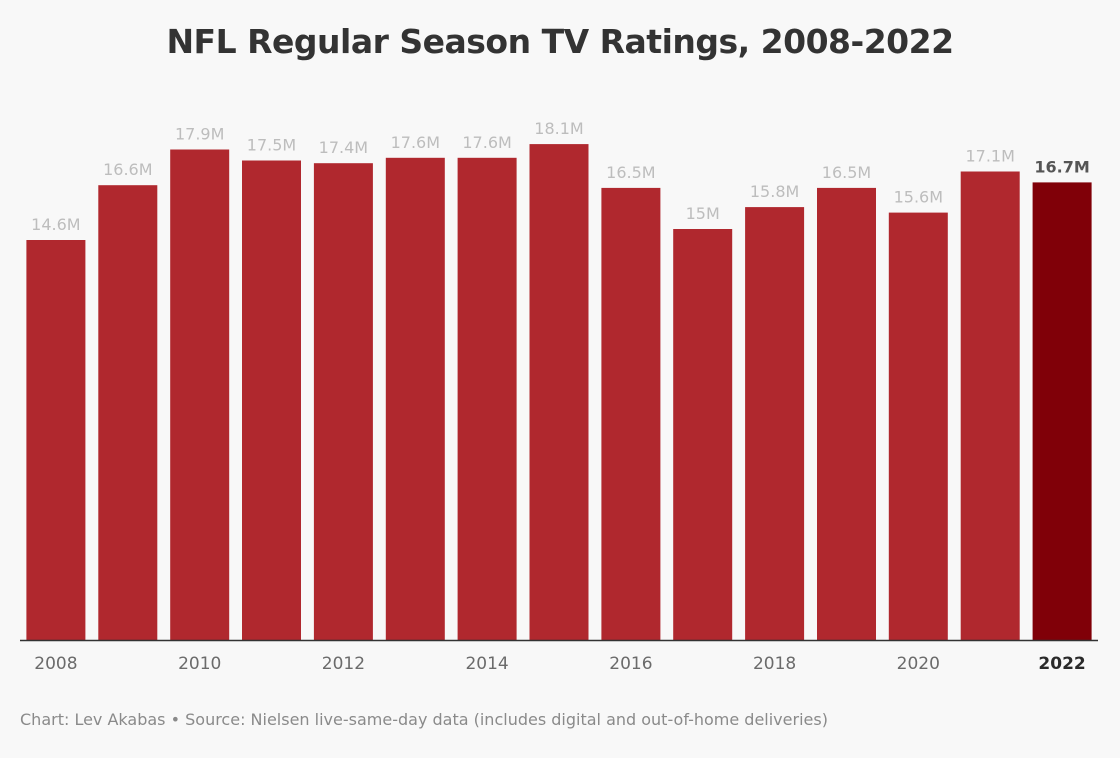 Image resolution: width=1120 pixels, height=758 pixels. Describe the element at coordinates (55, 224) in the screenshot. I see `value-label-2008: 14.6M` at that location.